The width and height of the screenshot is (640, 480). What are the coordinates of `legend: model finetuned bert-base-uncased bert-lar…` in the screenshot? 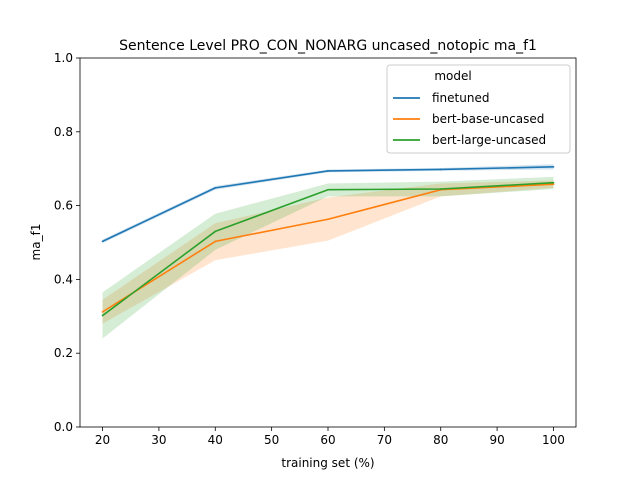 It's located at (478, 109).